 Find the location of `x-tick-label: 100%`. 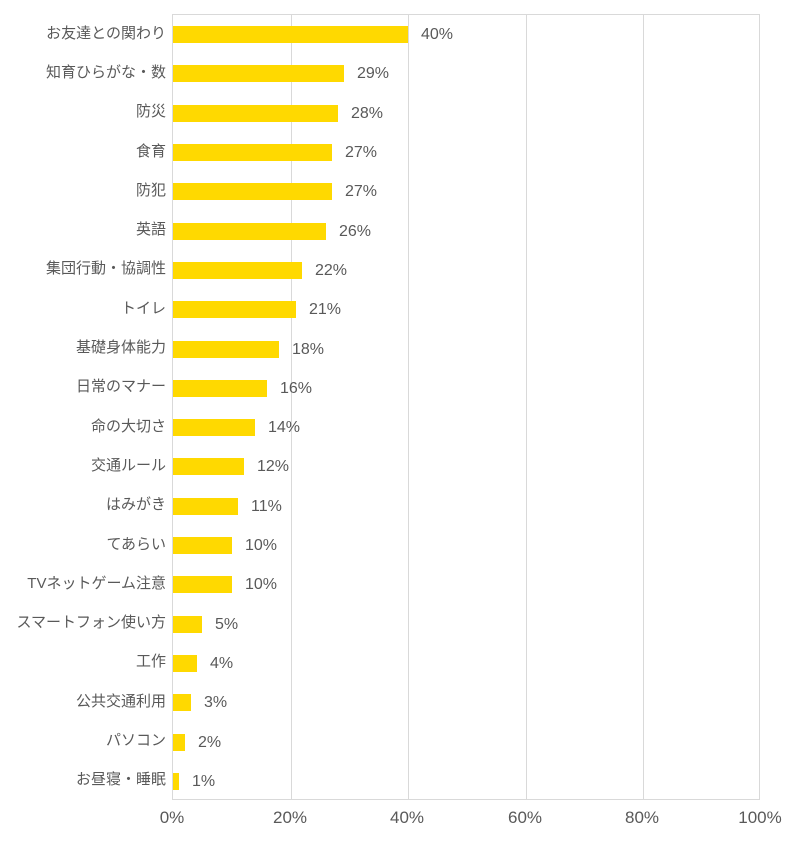

x-tick-label: 100% is located at coordinates (760, 817).